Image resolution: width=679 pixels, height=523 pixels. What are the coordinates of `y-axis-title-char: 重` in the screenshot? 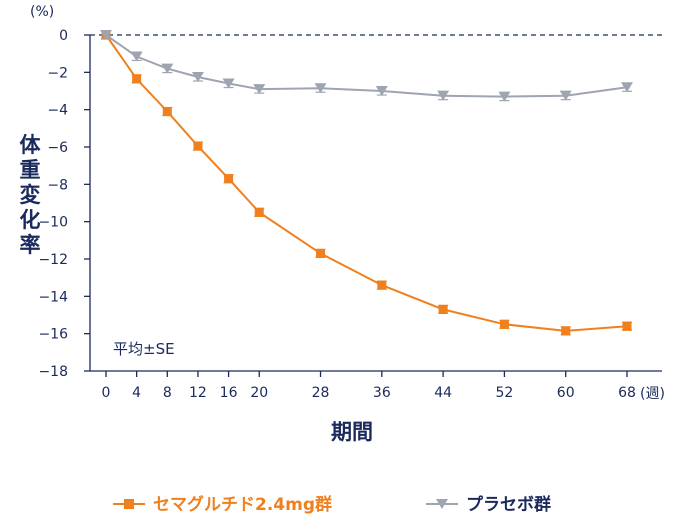 It's located at (30, 170).